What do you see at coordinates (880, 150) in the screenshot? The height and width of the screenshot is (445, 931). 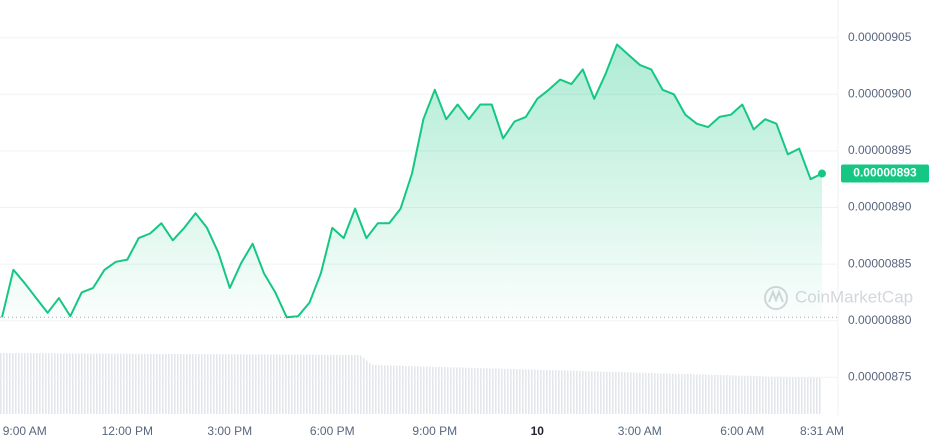 I see `y-tick-label: 0.00000895` at bounding box center [880, 150].